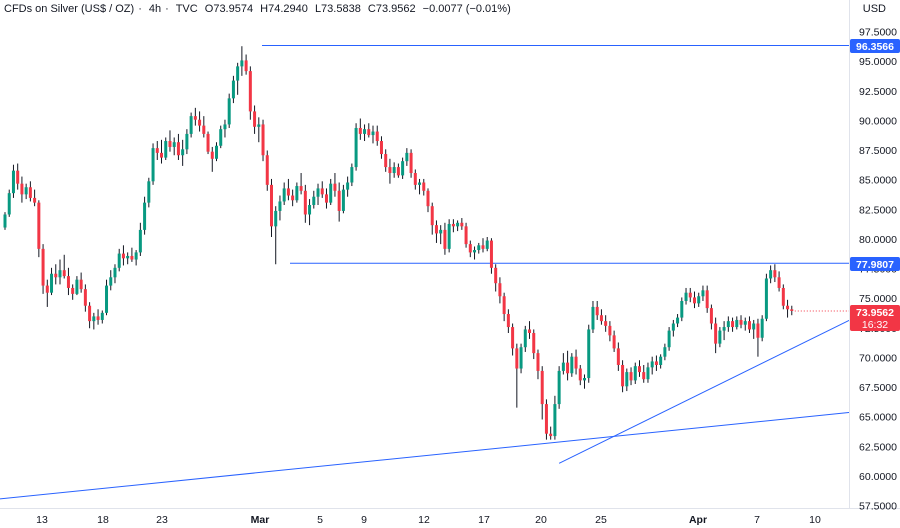 The height and width of the screenshot is (528, 900). Describe the element at coordinates (698, 520) in the screenshot. I see `time-tick-label: Apr` at that location.